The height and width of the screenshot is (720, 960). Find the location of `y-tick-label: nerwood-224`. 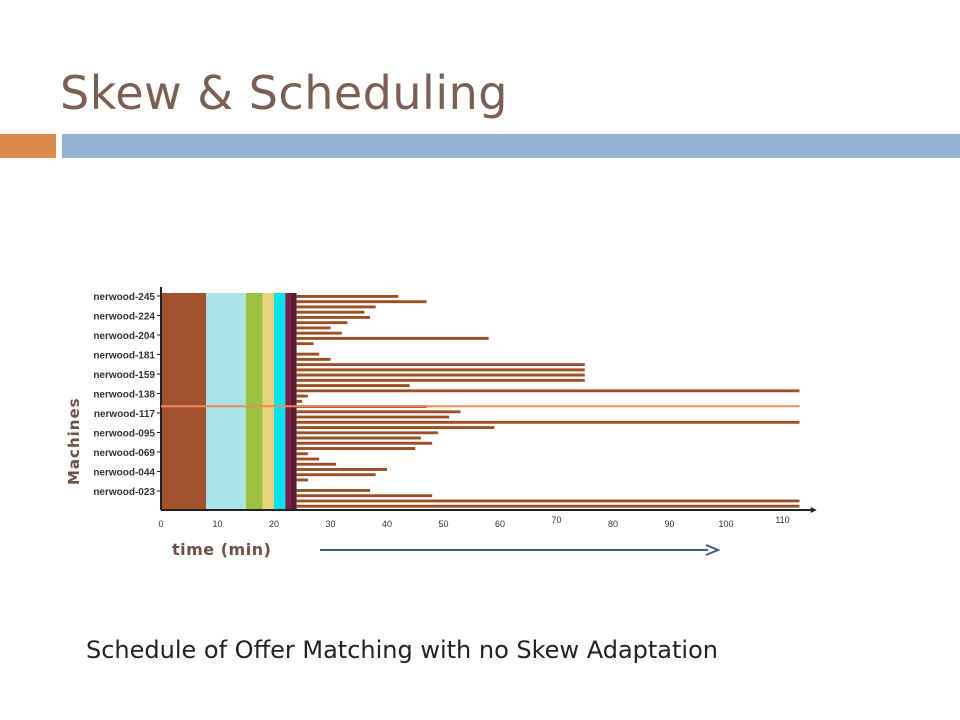

y-tick-label: nerwood-224 is located at coordinates (124, 317).